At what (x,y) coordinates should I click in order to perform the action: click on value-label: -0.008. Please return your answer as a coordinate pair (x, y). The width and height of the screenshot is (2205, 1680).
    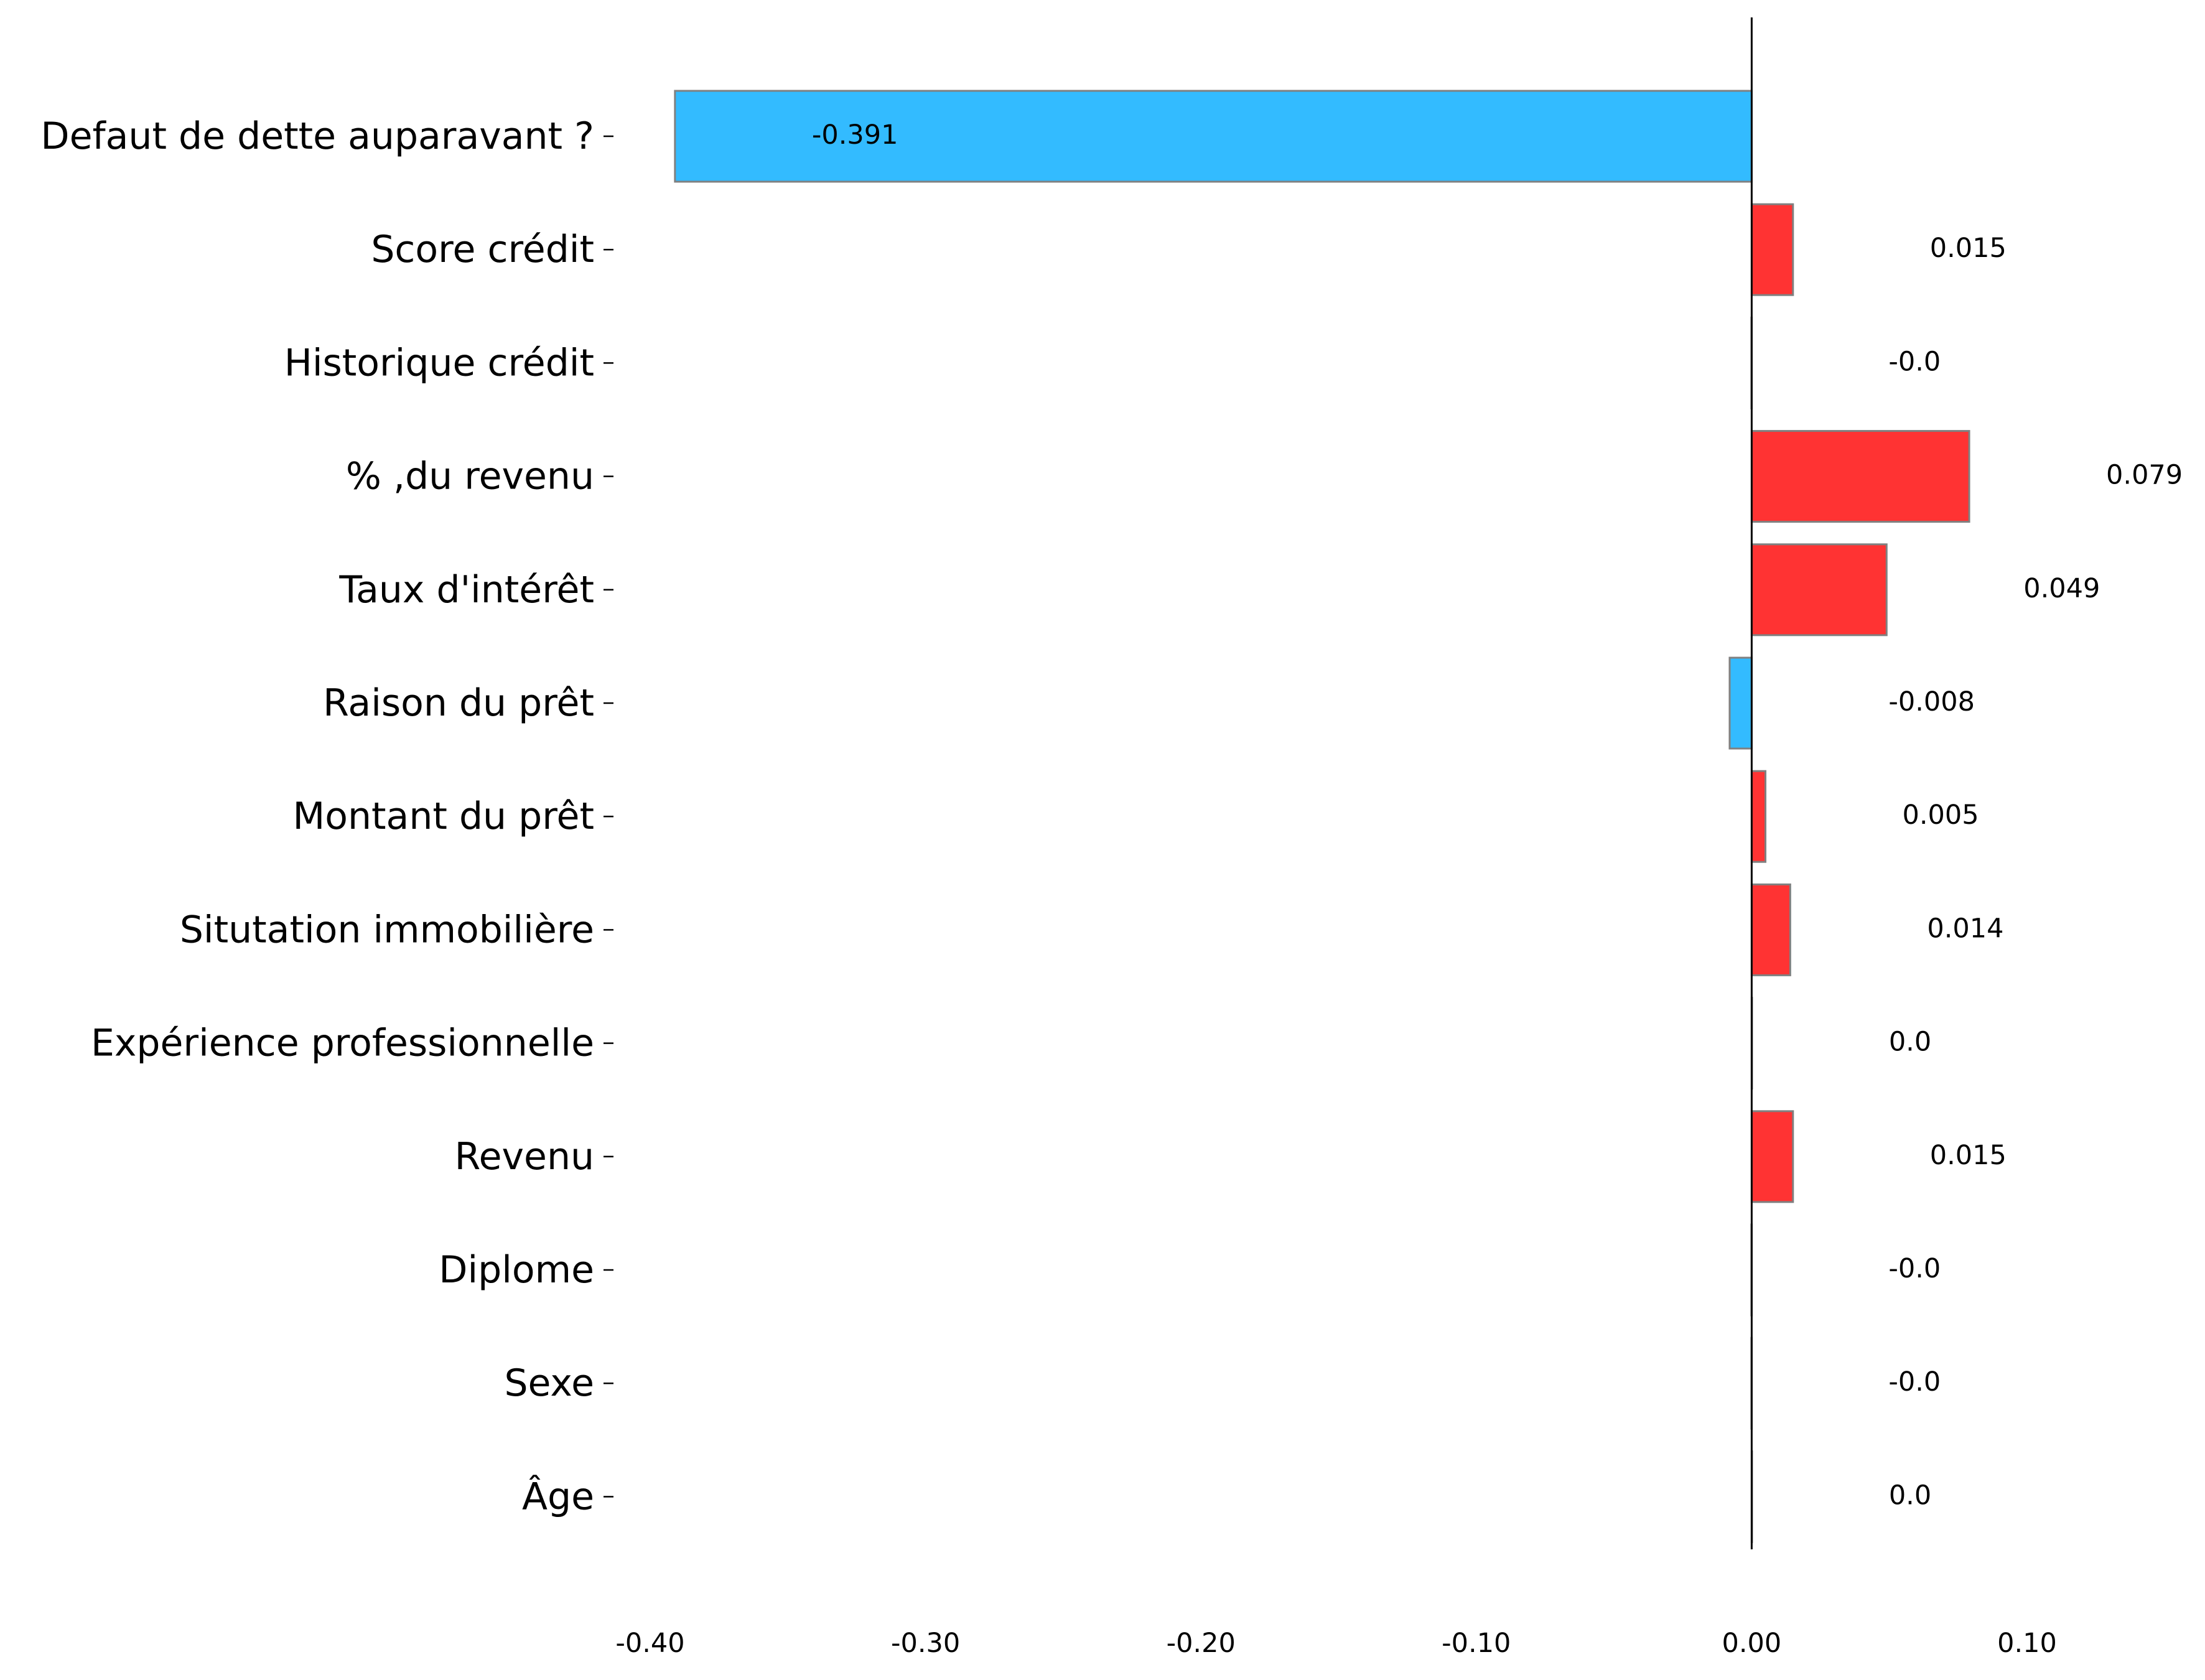
    Looking at the image, I should click on (1931, 701).